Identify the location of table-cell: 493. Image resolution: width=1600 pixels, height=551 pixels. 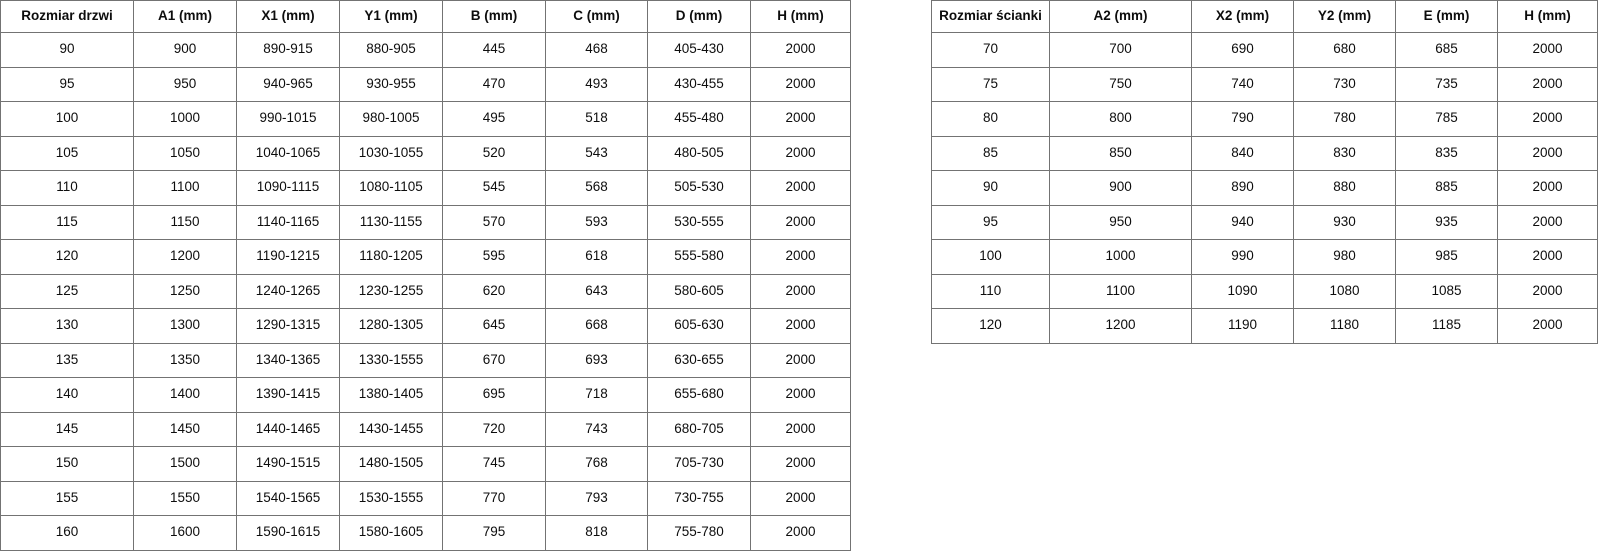
(596, 84).